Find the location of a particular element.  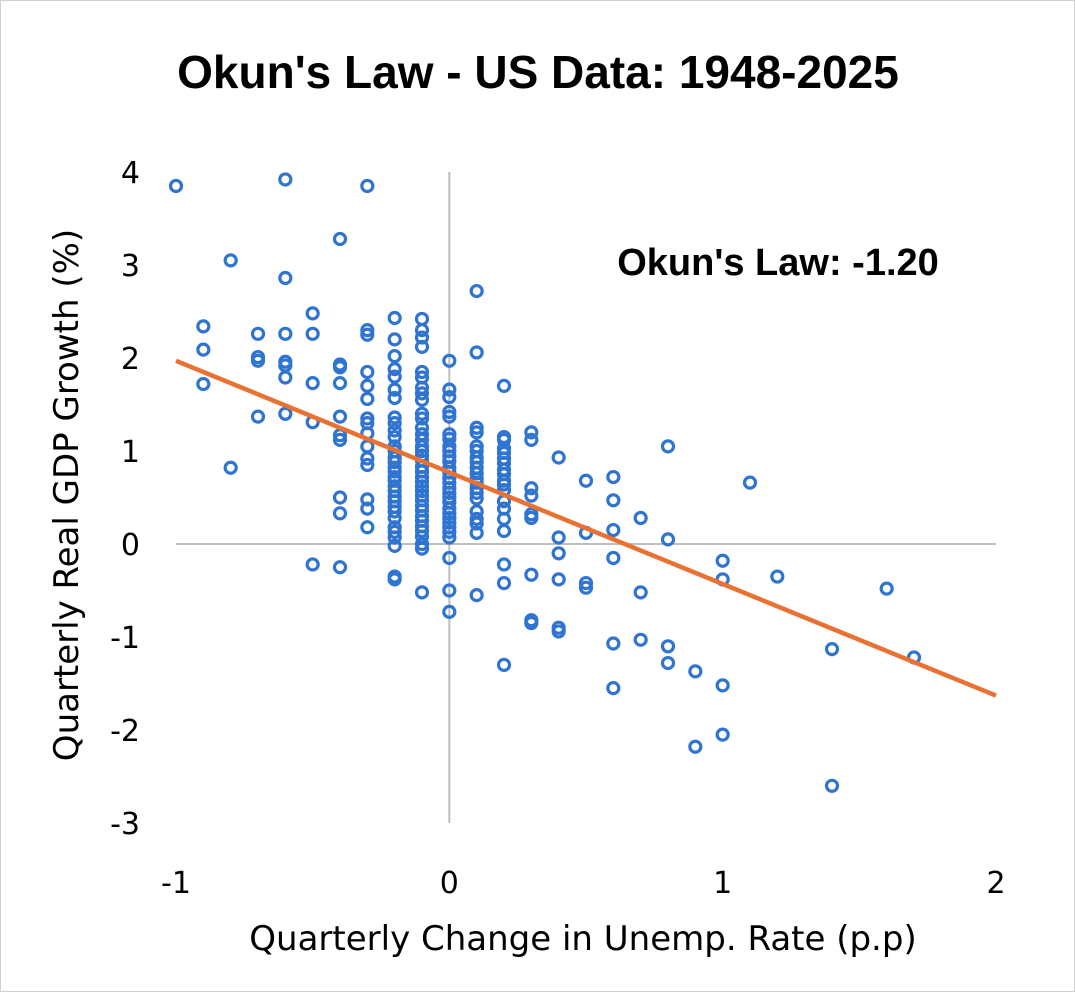

chart-title: Okun's Law - US Data: 1948-2025 is located at coordinates (538, 72).